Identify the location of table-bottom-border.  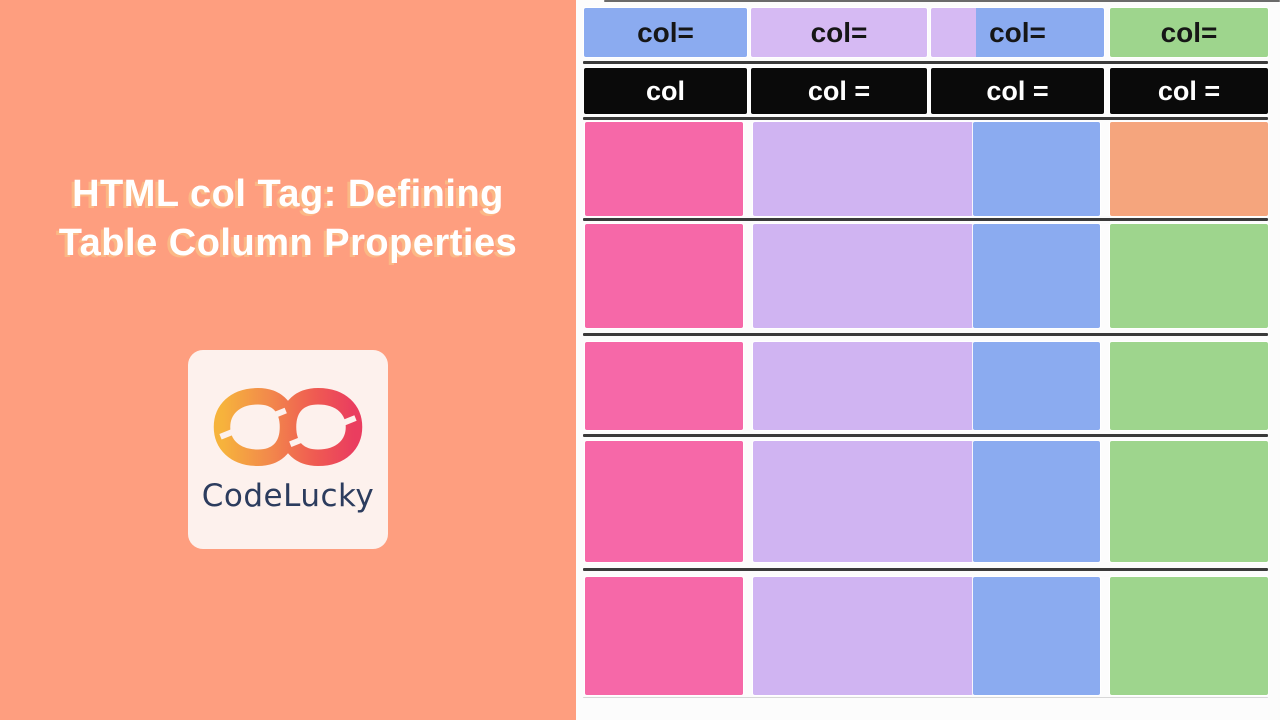
(925, 697).